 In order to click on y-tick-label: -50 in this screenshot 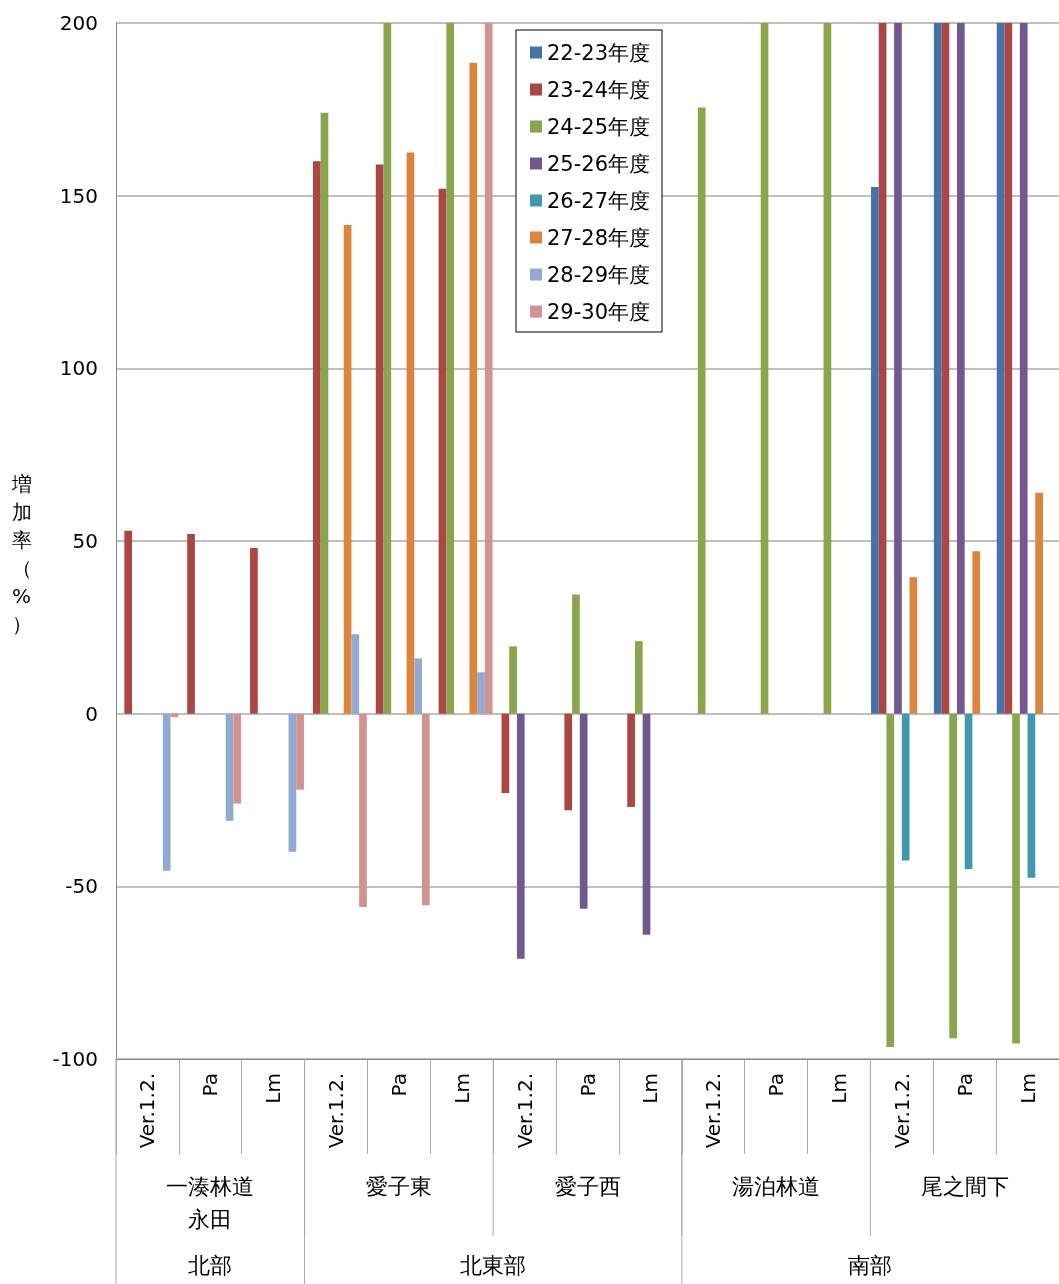, I will do `click(81, 886)`.